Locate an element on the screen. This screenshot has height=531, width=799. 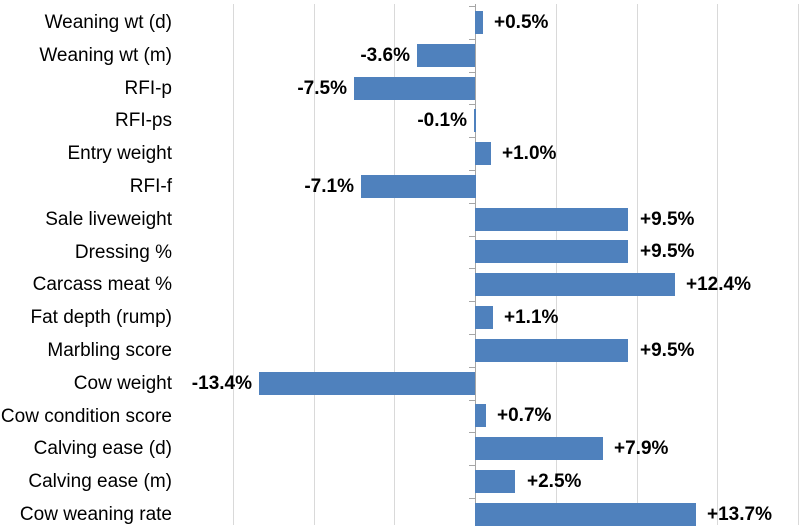
category-label: Calving ease (d) is located at coordinates (102, 448).